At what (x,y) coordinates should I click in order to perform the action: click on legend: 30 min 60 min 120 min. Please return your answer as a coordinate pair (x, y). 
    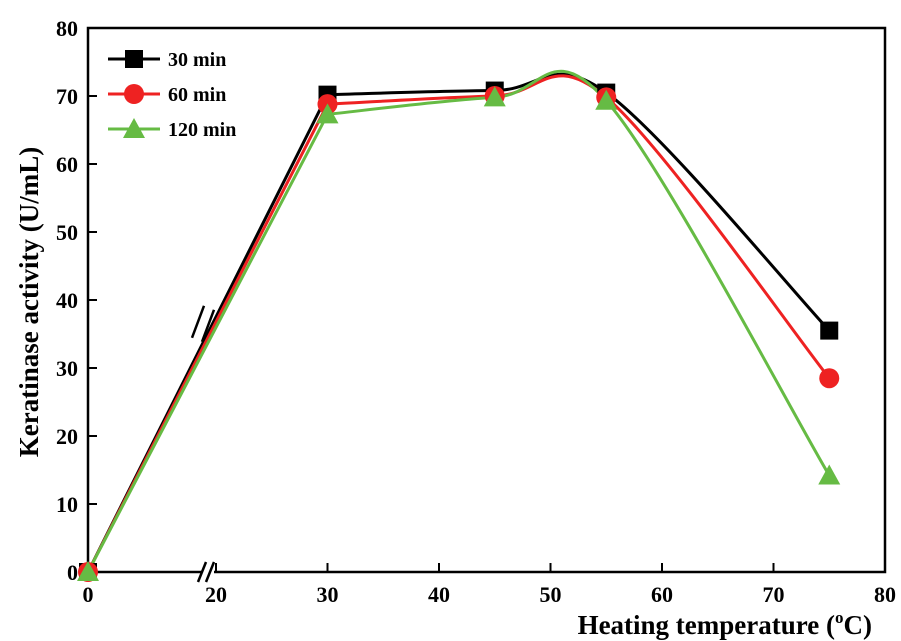
    Looking at the image, I should click on (172, 95).